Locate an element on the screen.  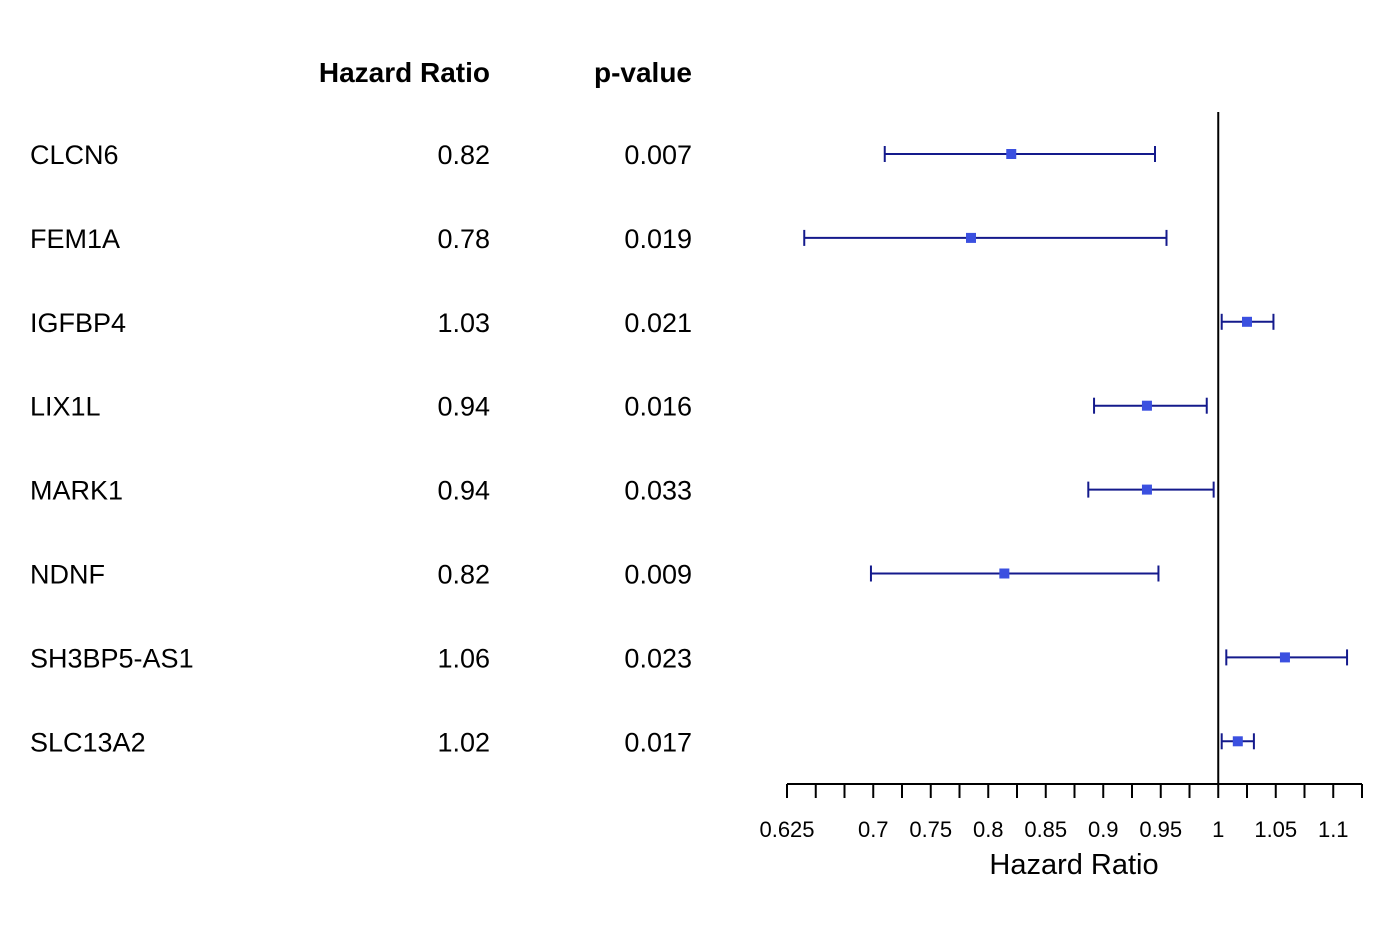
forest-row: MARK1 0.94 0.033 is located at coordinates (361, 491).